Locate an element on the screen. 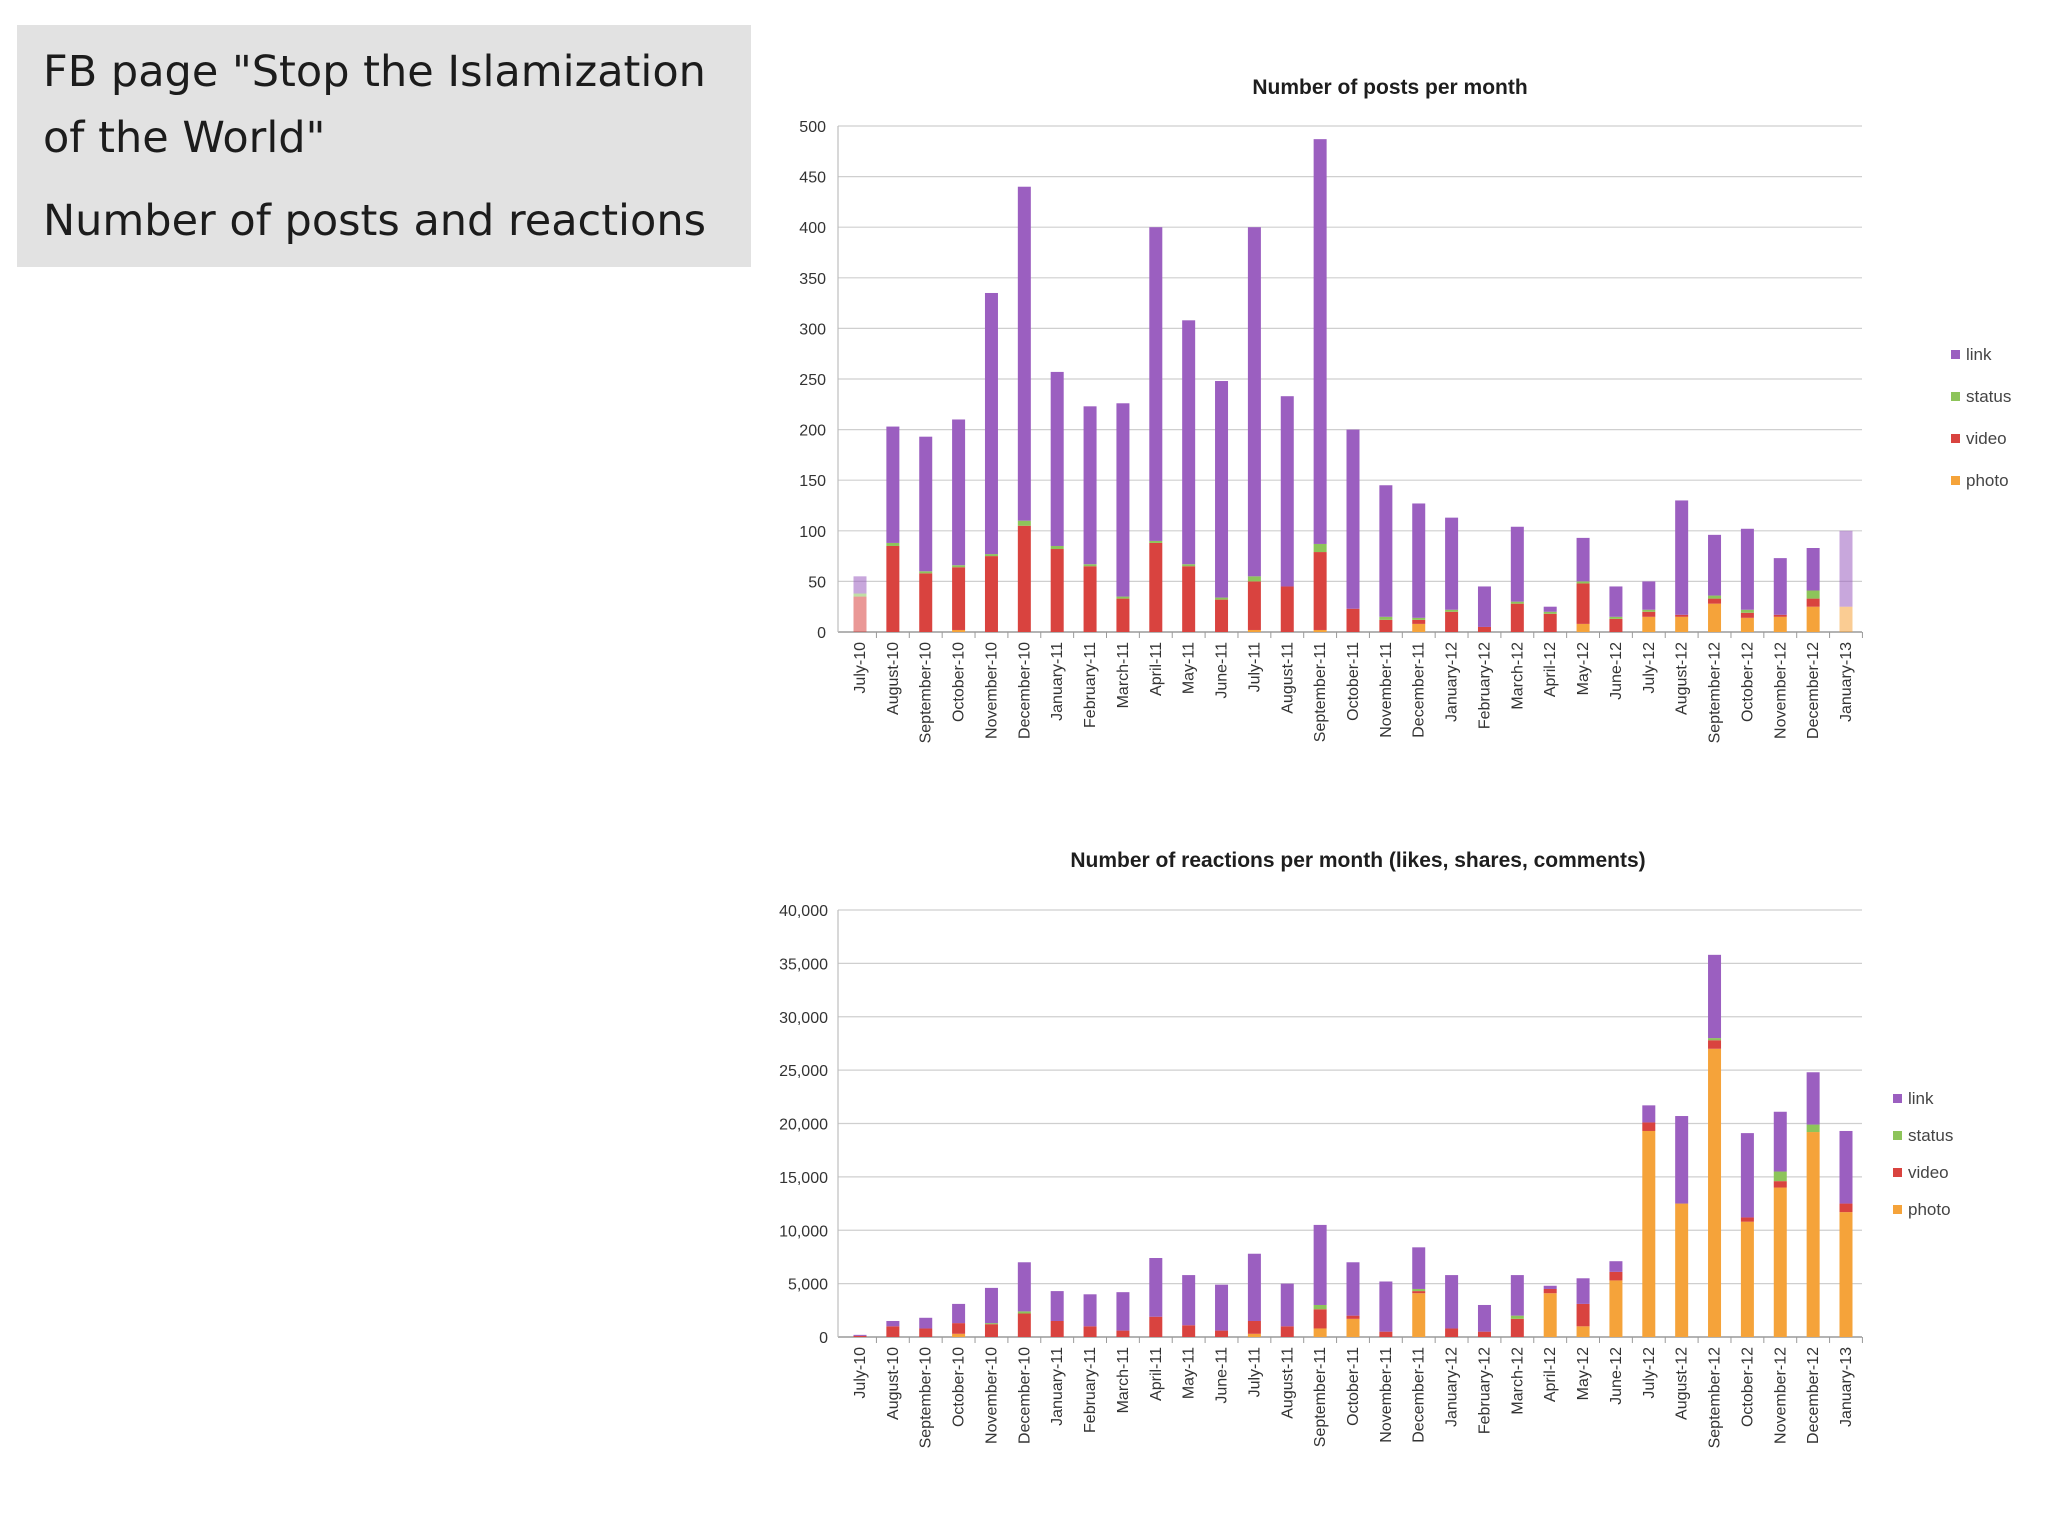 The height and width of the screenshot is (1536, 2048). y-tick-label: 5,000 is located at coordinates (808, 1285).